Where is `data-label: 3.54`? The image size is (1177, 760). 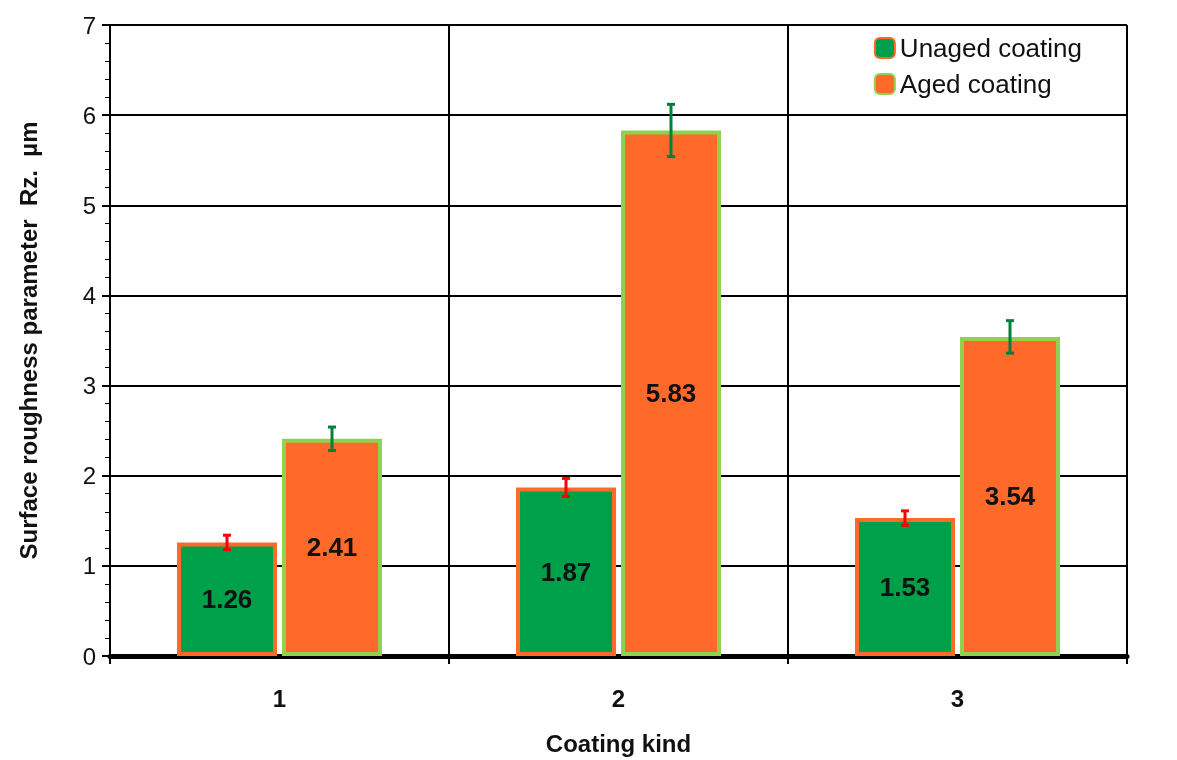 data-label: 3.54 is located at coordinates (1010, 496).